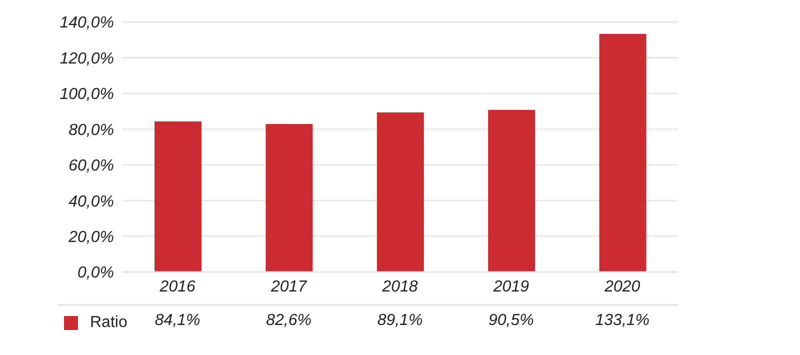  What do you see at coordinates (91, 237) in the screenshot?
I see `y-tick-label: 20,0%` at bounding box center [91, 237].